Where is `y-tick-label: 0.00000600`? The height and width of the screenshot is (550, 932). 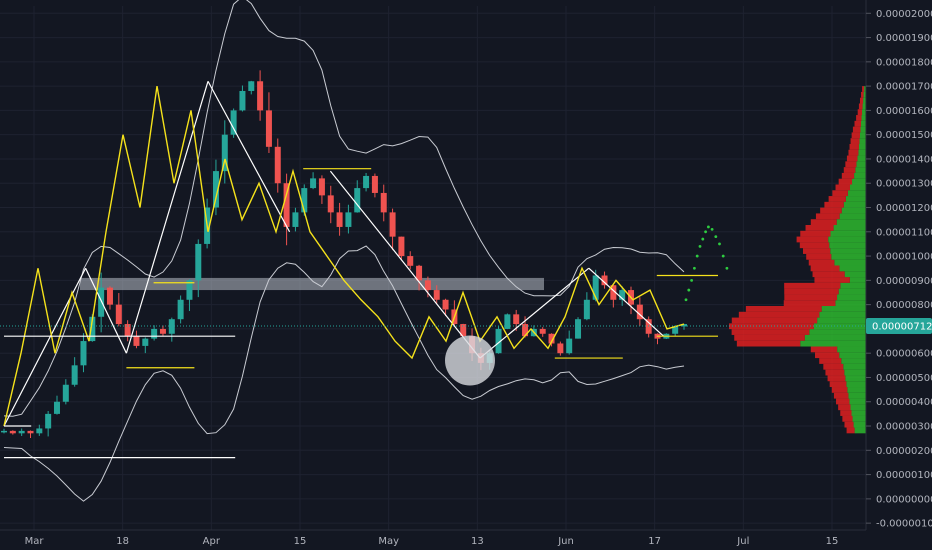 y-tick-label: 0.00000600 is located at coordinates (904, 354).